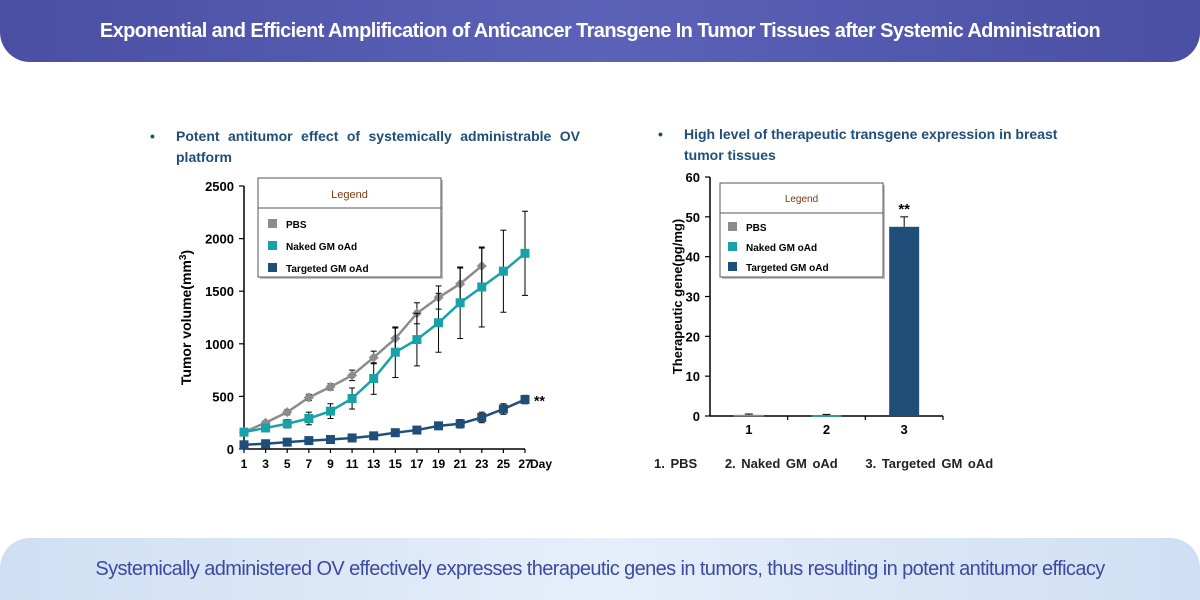 The height and width of the screenshot is (600, 1200). What do you see at coordinates (693, 297) in the screenshot?
I see `y-tick-label: 30` at bounding box center [693, 297].